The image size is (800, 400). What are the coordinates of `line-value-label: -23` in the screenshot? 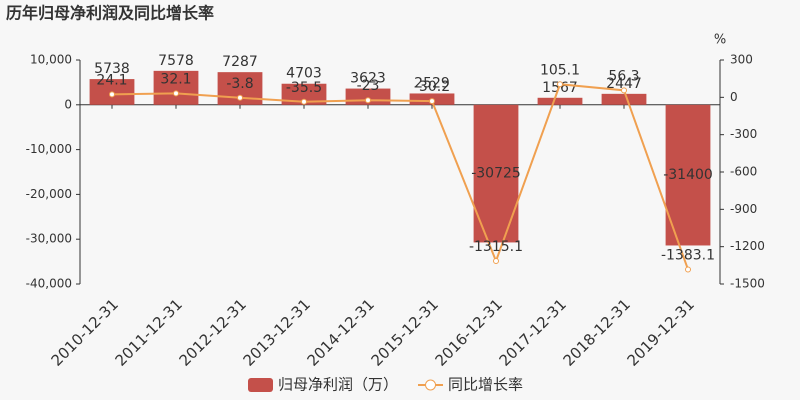 It's located at (368, 86).